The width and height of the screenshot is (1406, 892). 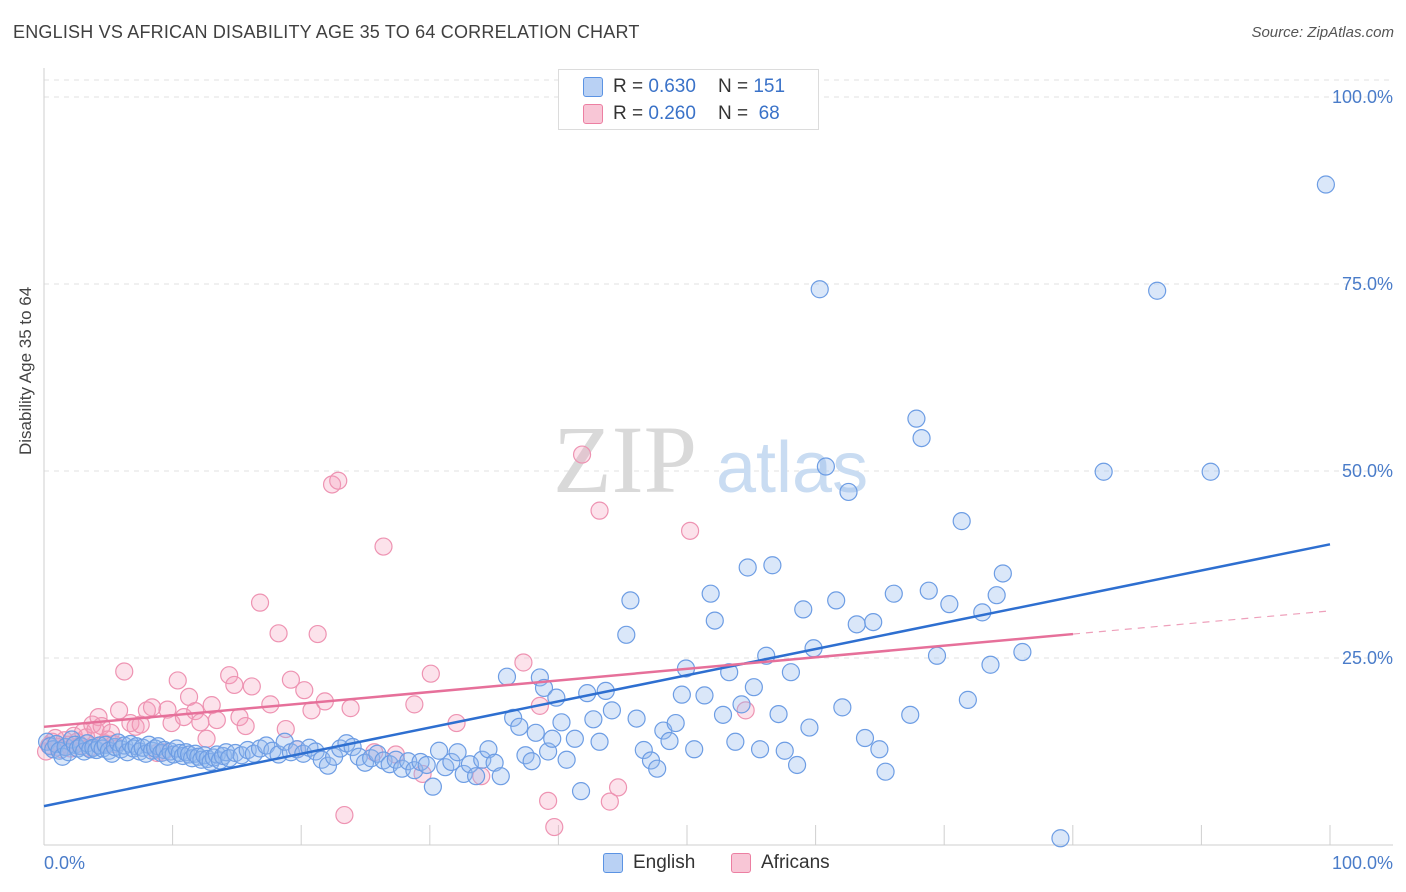 What do you see at coordinates (1367, 284) in the screenshot?
I see `y-tick-label: 75.0%` at bounding box center [1367, 284].